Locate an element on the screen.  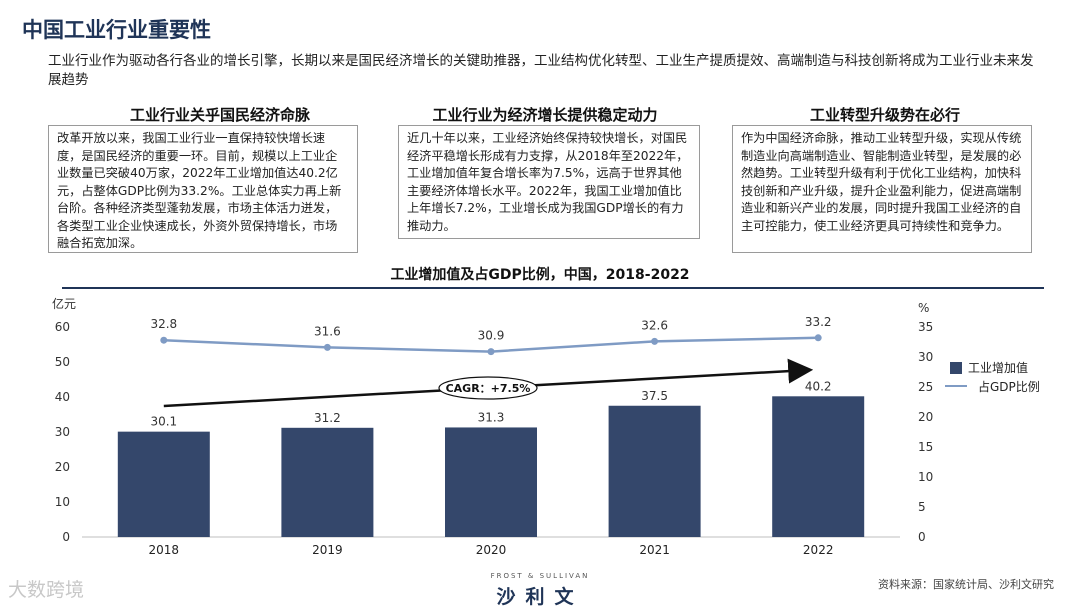
column-heading-3: 工业转型升级势在必行 is located at coordinates (884, 115).